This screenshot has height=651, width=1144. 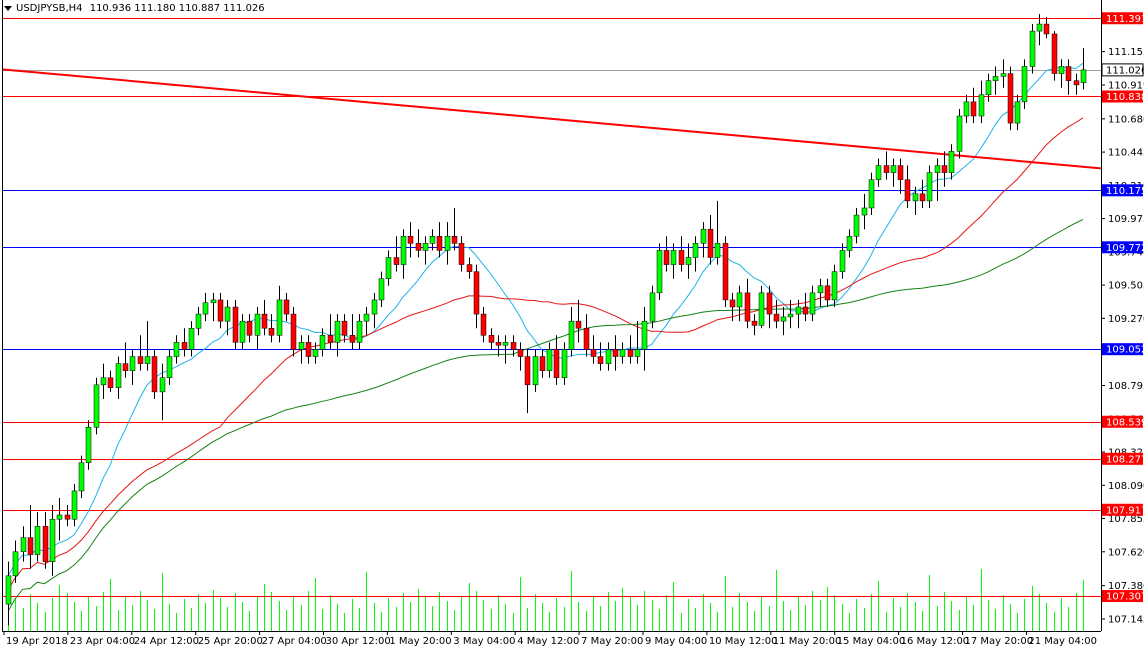 I want to click on x-tick-label: 23 Apr 04:00, so click(x=102, y=641).